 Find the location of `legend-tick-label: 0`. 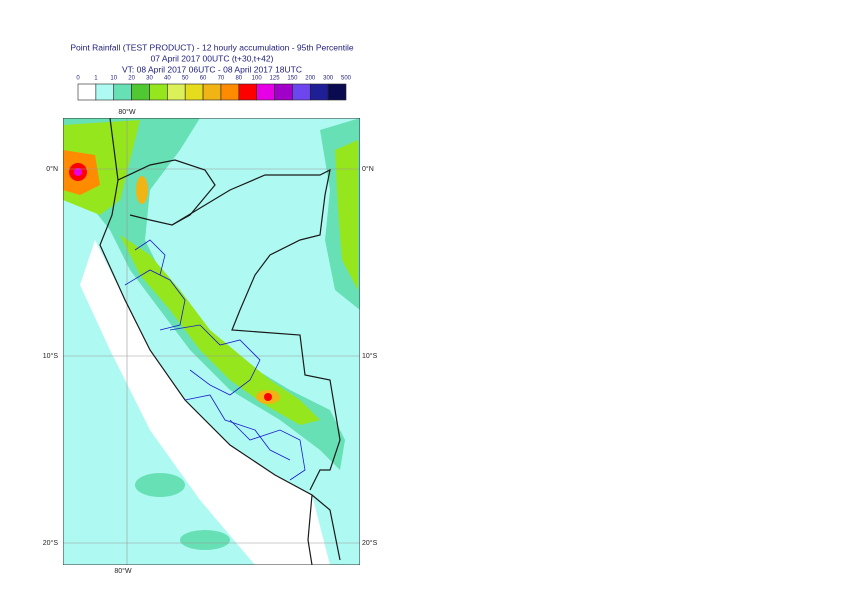

legend-tick-label: 0 is located at coordinates (78, 79).